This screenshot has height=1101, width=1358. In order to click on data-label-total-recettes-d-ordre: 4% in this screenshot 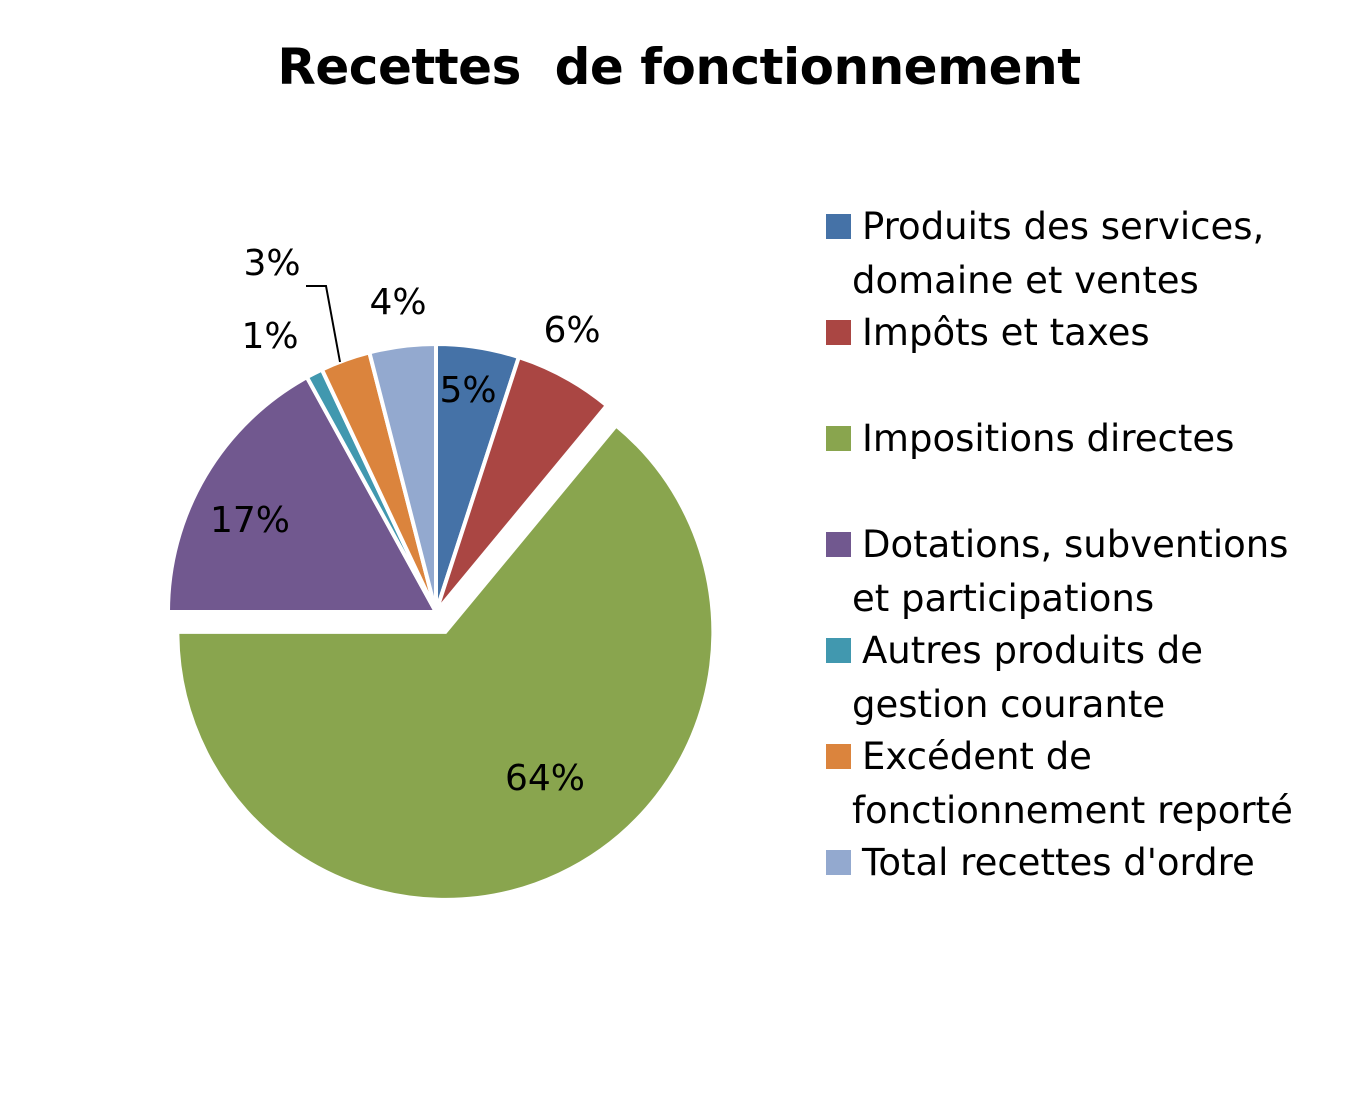, I will do `click(397, 302)`.